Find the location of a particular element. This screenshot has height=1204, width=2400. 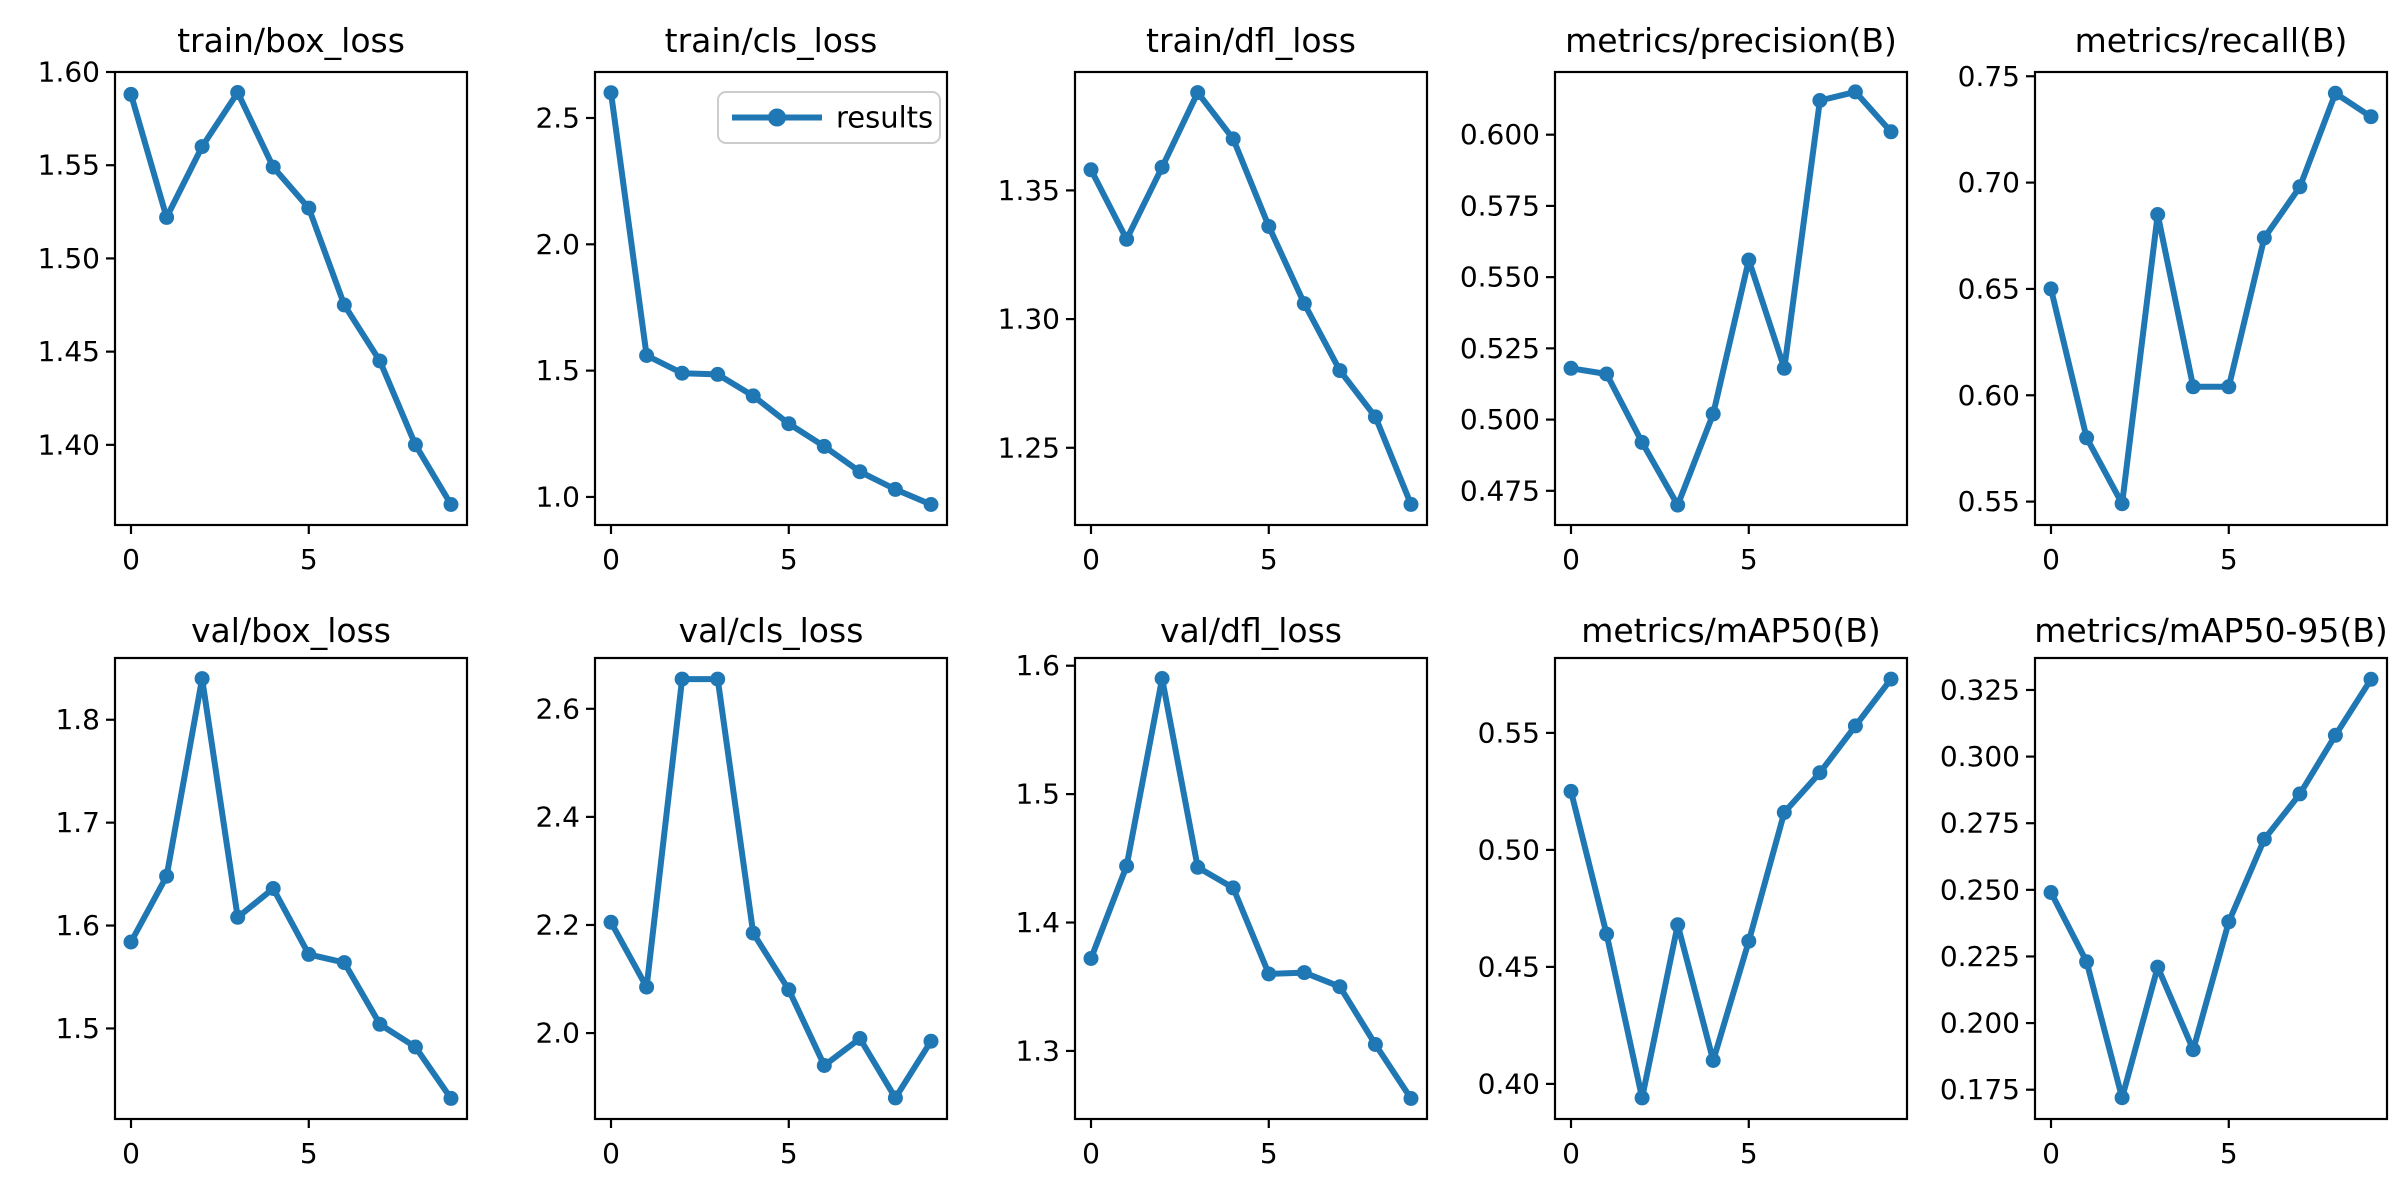

subplot-cell-metrics-map50-b: 0.40 0.45 0.50 0.55 0 5 metrics/mAP50(B) is located at coordinates (1680, 900).